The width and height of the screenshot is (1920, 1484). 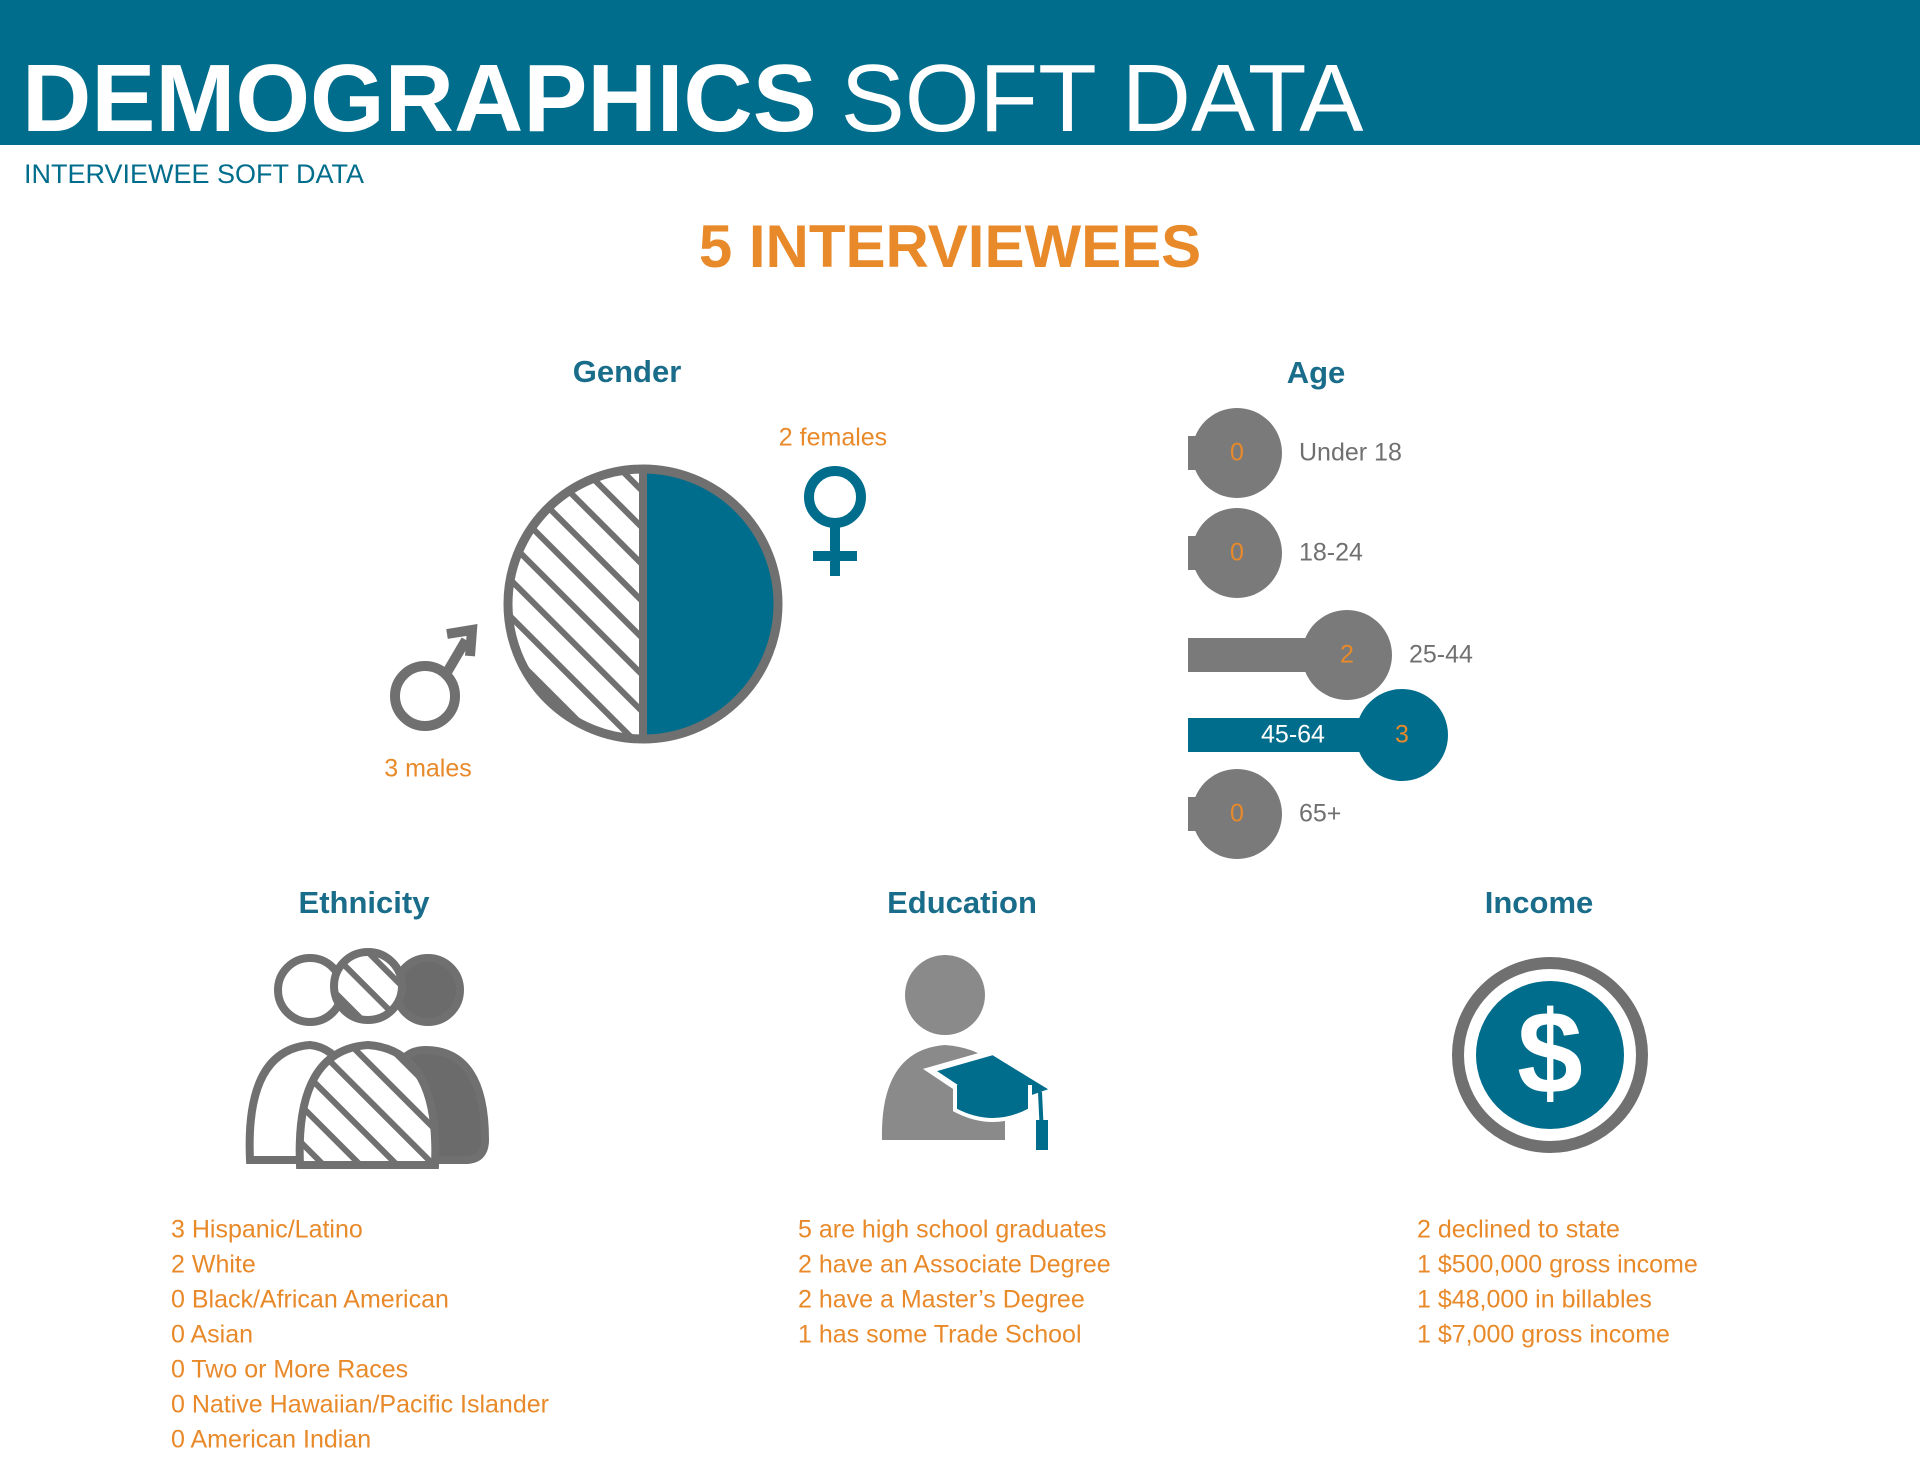 What do you see at coordinates (271, 1440) in the screenshot?
I see `list-item: 0 American Indian` at bounding box center [271, 1440].